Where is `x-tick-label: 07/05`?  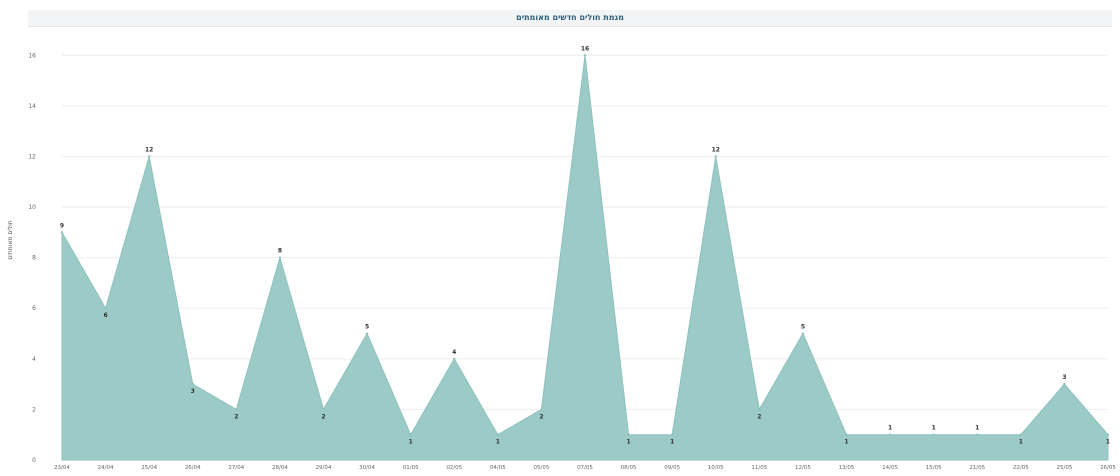 x-tick-label: 07/05 is located at coordinates (585, 468).